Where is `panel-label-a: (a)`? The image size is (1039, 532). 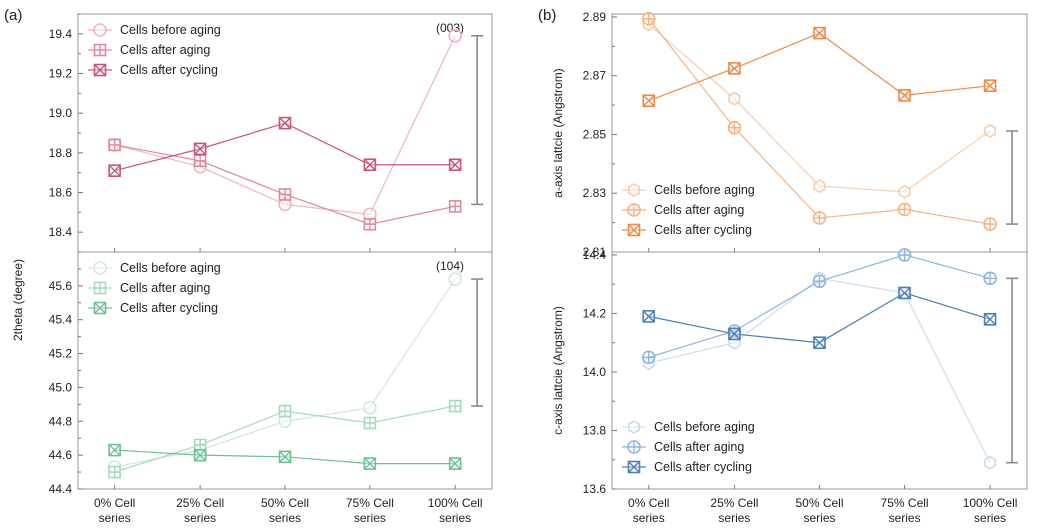 panel-label-a: (a) is located at coordinates (13, 15).